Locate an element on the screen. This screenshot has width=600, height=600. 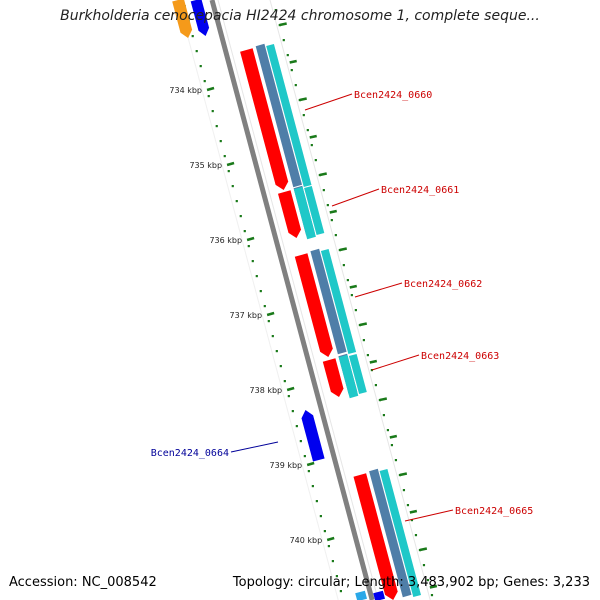
accession-text: Accession: NC_008542 is located at coordinates (83, 582).